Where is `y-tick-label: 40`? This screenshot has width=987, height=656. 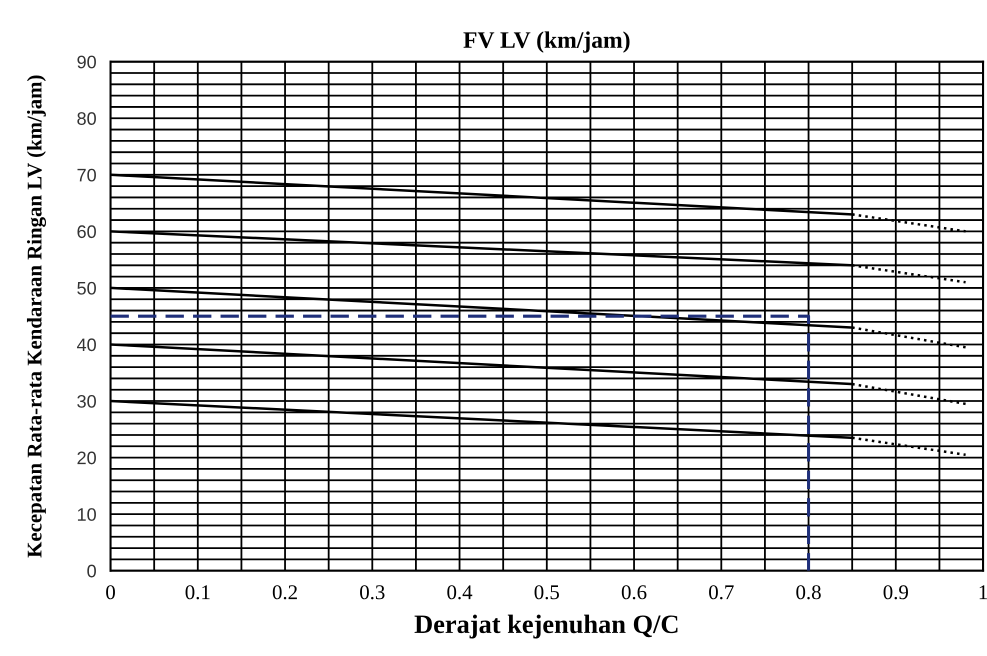 y-tick-label: 40 is located at coordinates (86, 345).